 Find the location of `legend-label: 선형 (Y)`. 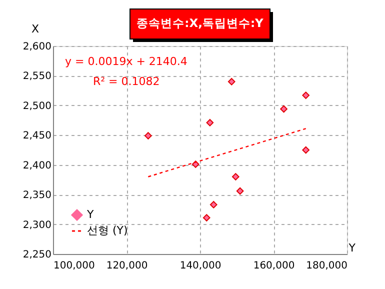

legend-label: 선형 (Y) is located at coordinates (107, 230).